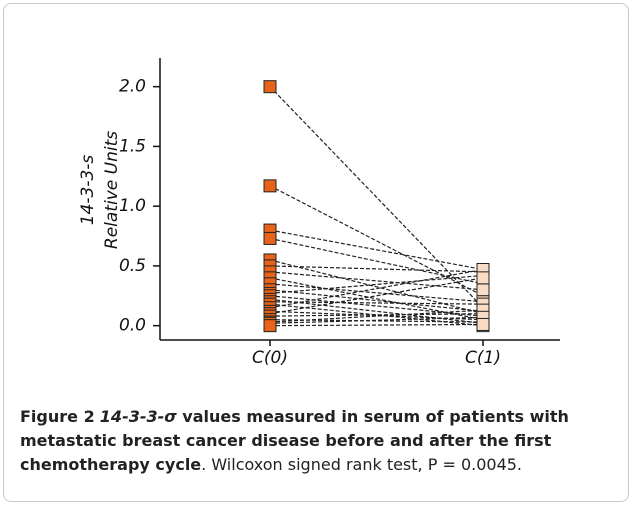 The width and height of the screenshot is (634, 507). Describe the element at coordinates (132, 206) in the screenshot. I see `y-tick-label: 1.0` at that location.